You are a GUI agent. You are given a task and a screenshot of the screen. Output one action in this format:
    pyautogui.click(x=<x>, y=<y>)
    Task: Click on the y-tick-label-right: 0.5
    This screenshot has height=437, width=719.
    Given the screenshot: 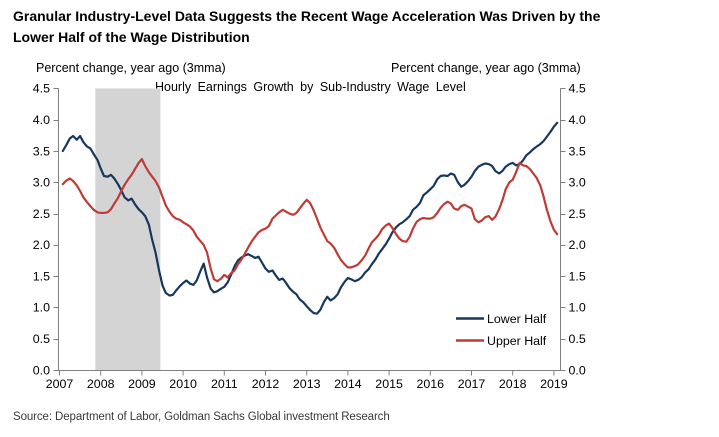 What is the action you would take?
    pyautogui.click(x=577, y=339)
    